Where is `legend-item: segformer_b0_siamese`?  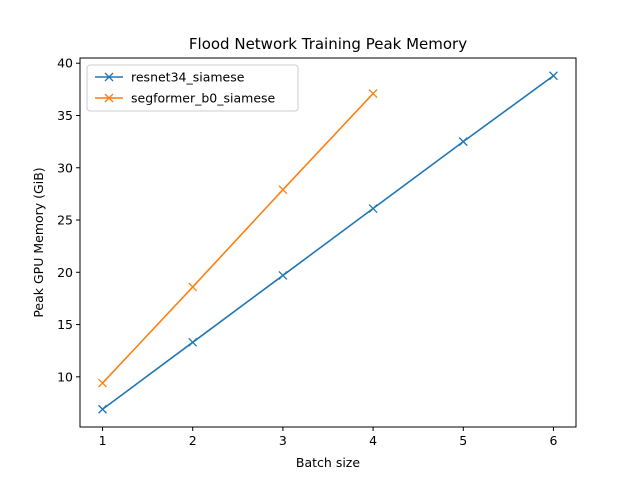
legend-item: segformer_b0_siamese is located at coordinates (185, 98).